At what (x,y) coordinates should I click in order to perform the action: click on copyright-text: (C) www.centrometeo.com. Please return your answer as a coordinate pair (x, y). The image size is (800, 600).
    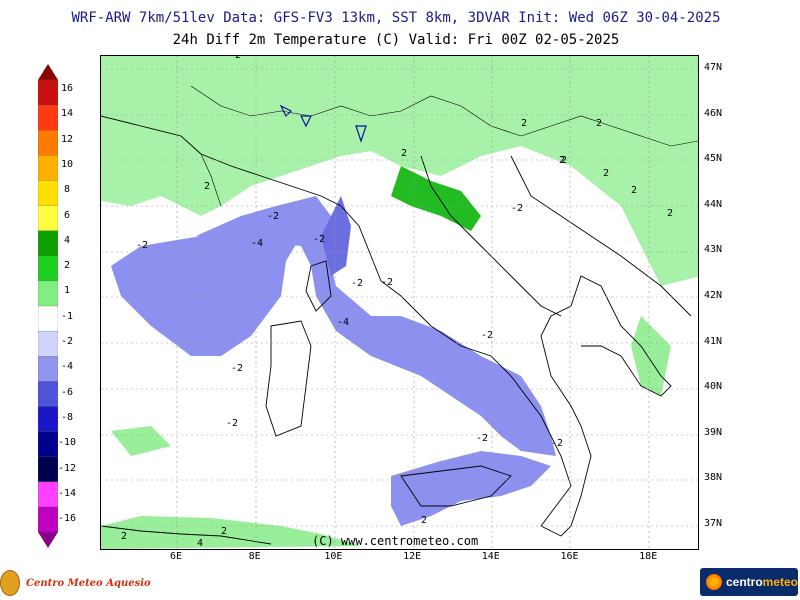
    Looking at the image, I should click on (395, 541).